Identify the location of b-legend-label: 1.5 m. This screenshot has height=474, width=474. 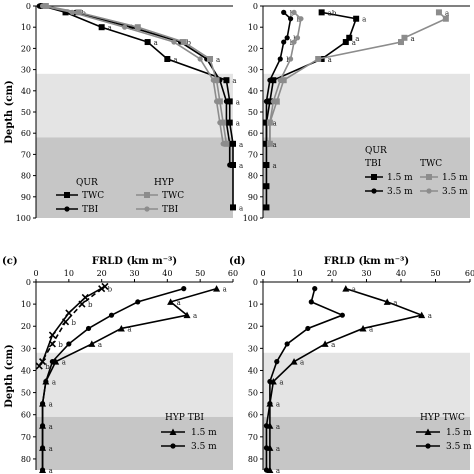
(455, 178).